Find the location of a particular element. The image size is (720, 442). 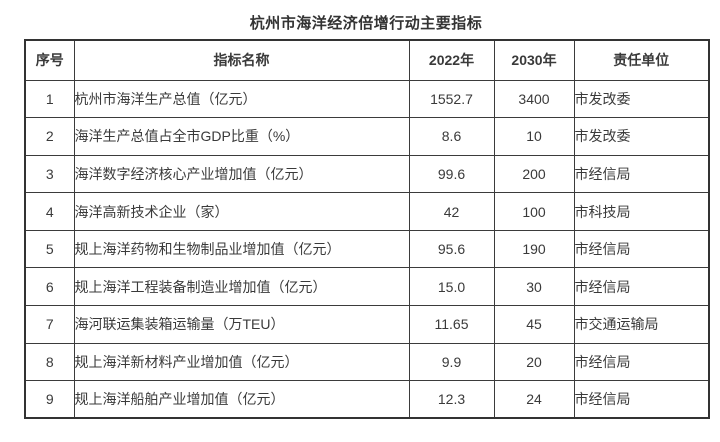

row-value-2030: 24 is located at coordinates (534, 399).